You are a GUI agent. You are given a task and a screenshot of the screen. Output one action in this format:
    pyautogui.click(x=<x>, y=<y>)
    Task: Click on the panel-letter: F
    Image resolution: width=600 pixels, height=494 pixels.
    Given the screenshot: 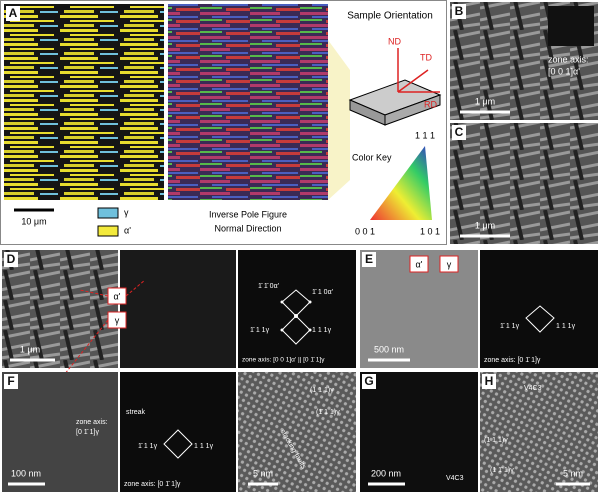 What is the action you would take?
    pyautogui.click(x=10, y=381)
    